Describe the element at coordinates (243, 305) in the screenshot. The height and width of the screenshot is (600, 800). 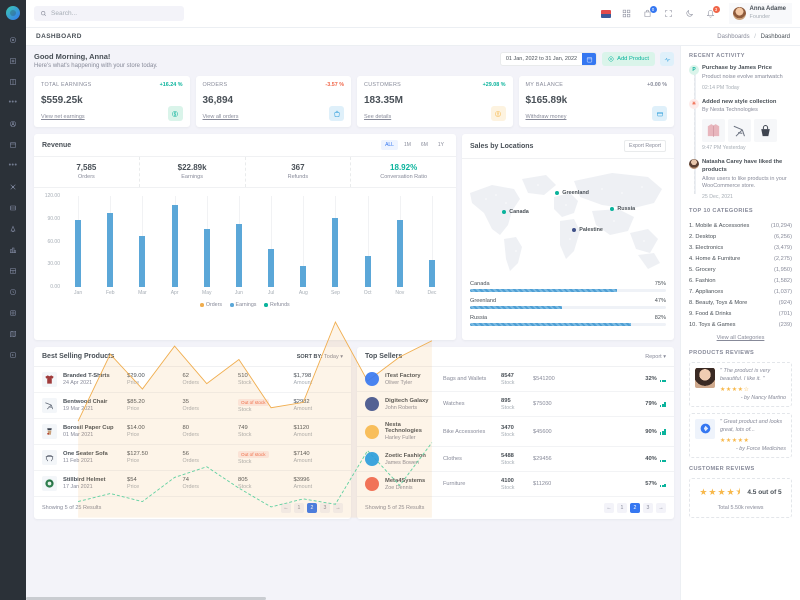
I see `legend-item-earnings: Earnings` at that location.